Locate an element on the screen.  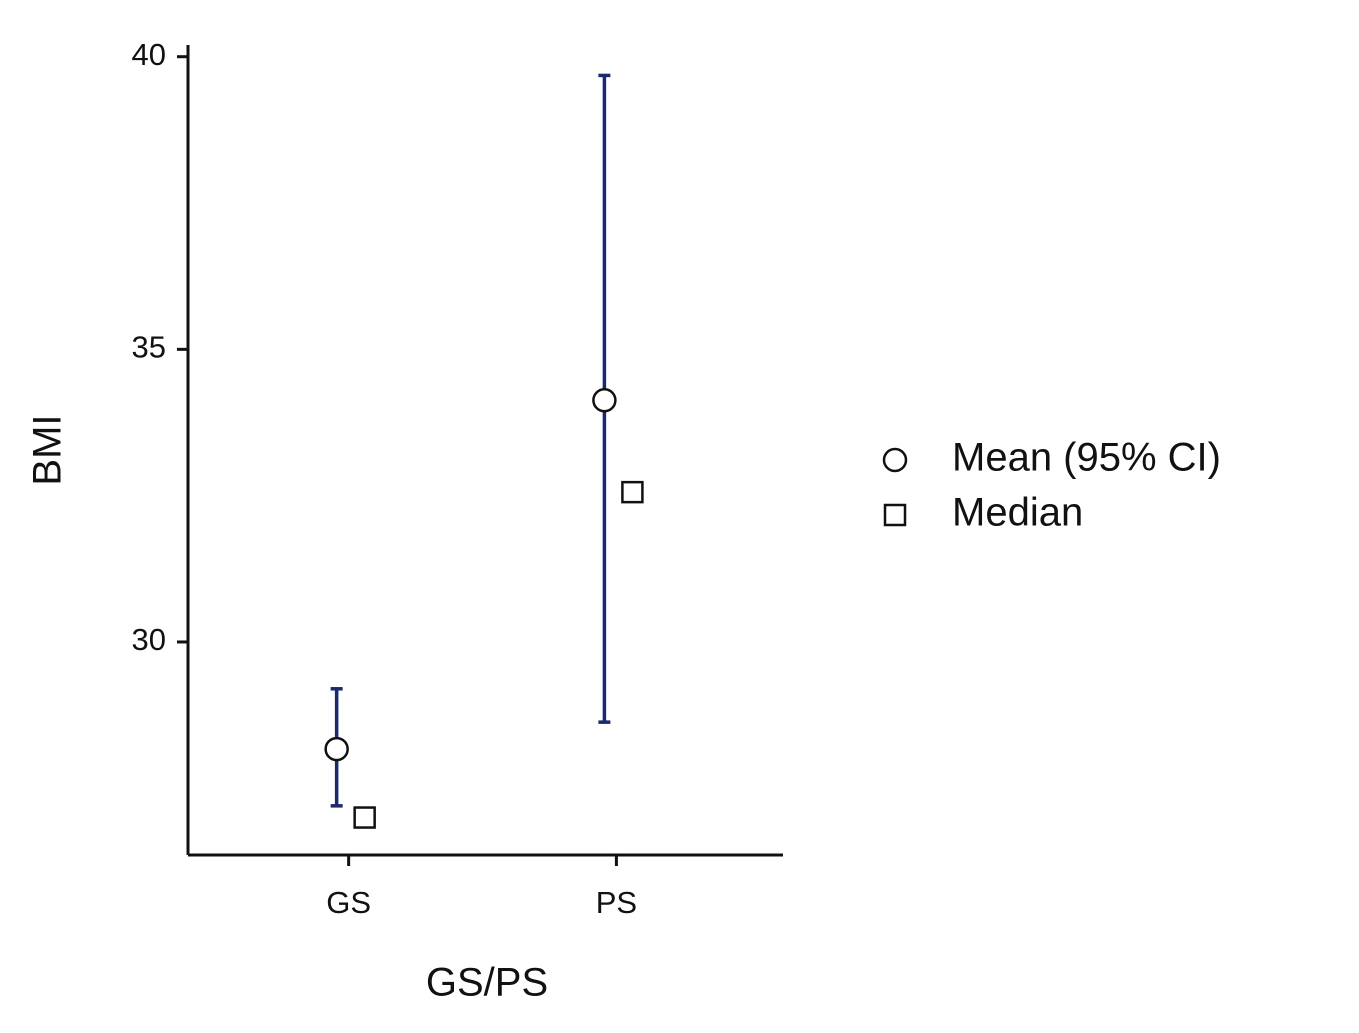
x-tick-label: GS is located at coordinates (348, 902).